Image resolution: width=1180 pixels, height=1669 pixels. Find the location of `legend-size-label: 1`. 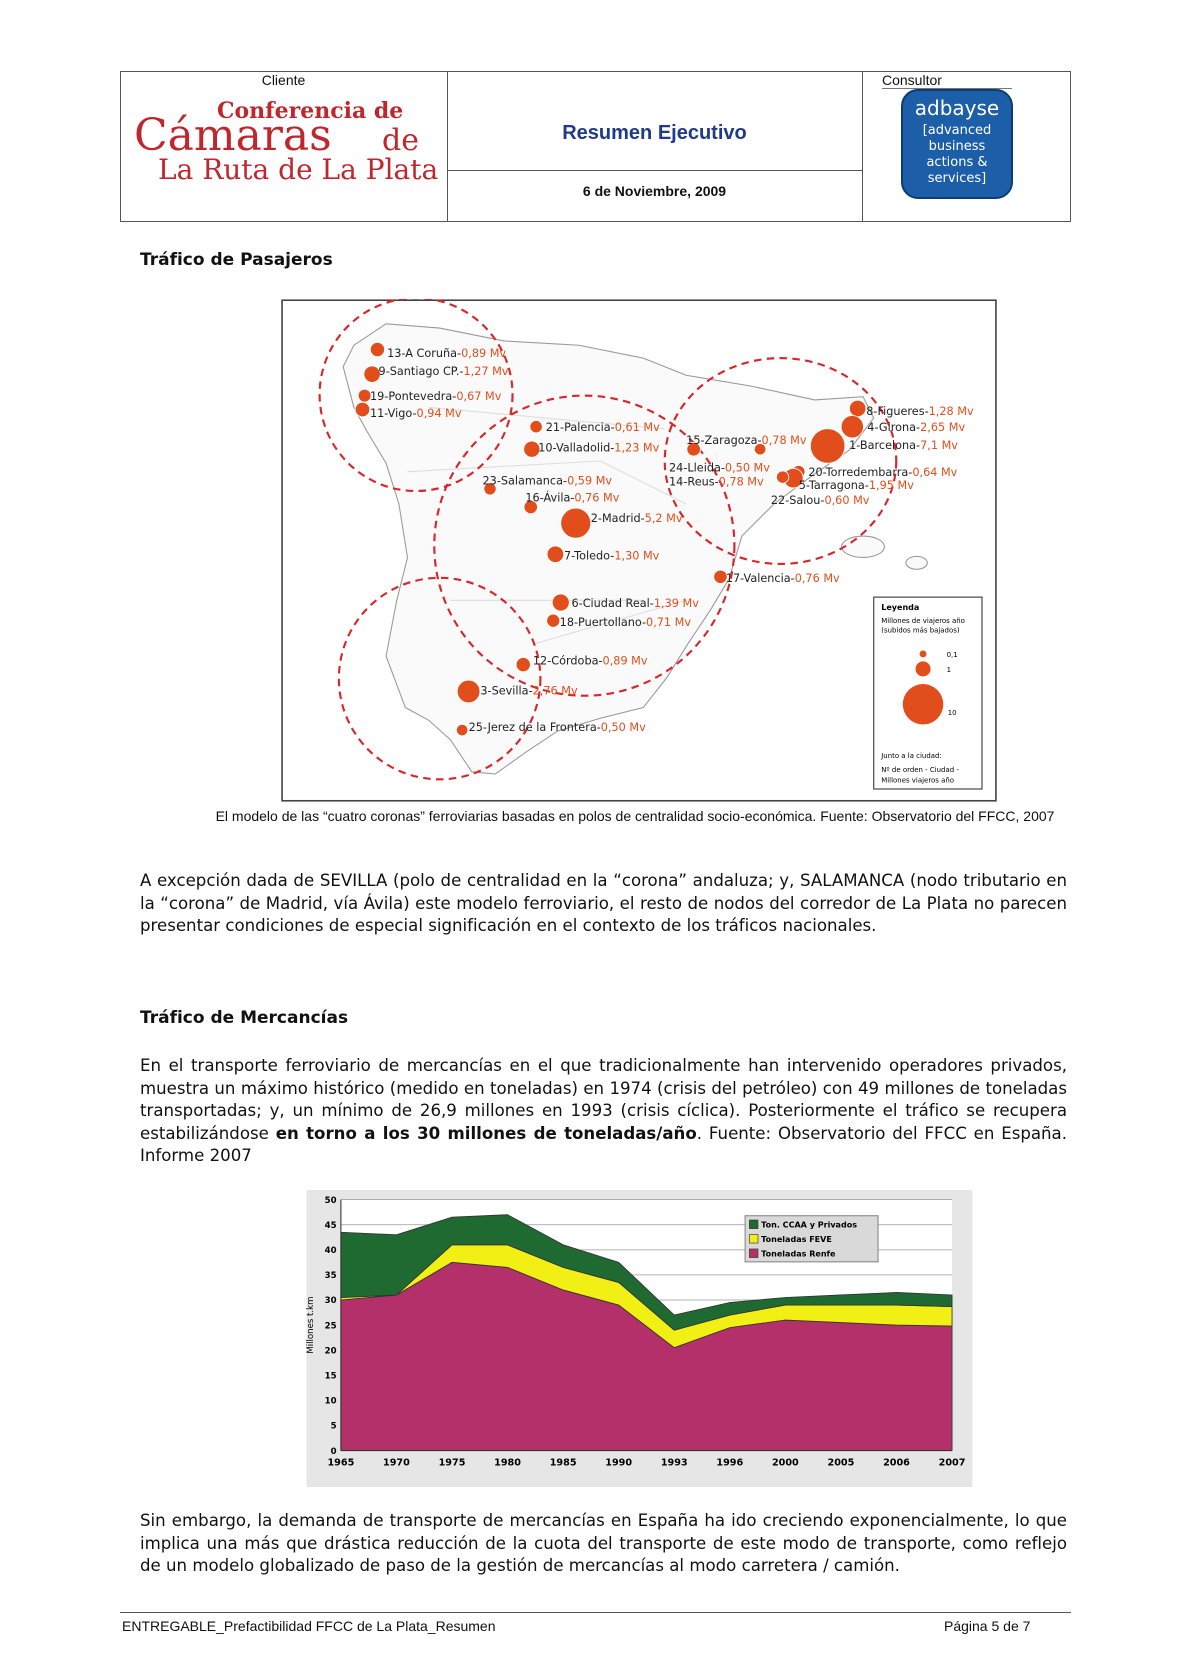

legend-size-label: 1 is located at coordinates (949, 670).